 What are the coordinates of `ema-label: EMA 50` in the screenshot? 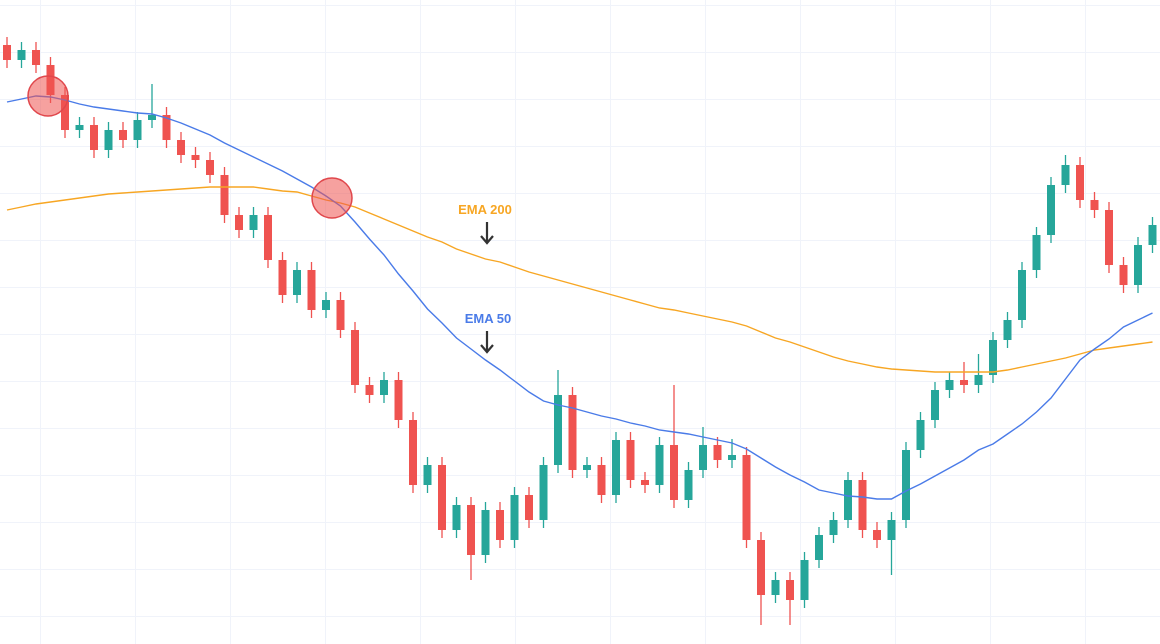 It's located at (488, 318).